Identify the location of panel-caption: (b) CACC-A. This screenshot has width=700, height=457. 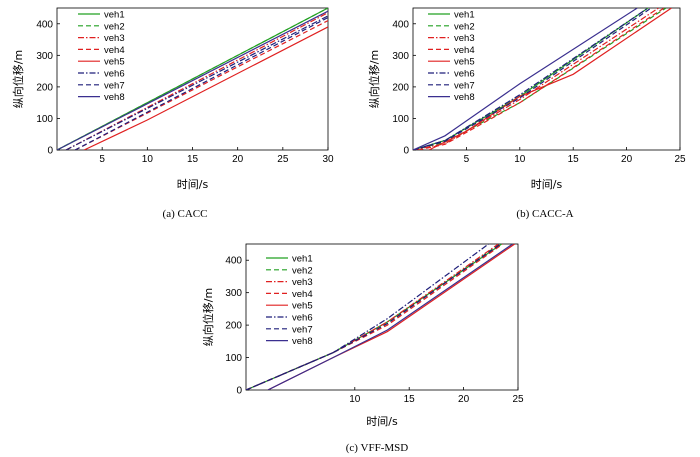
(544, 214).